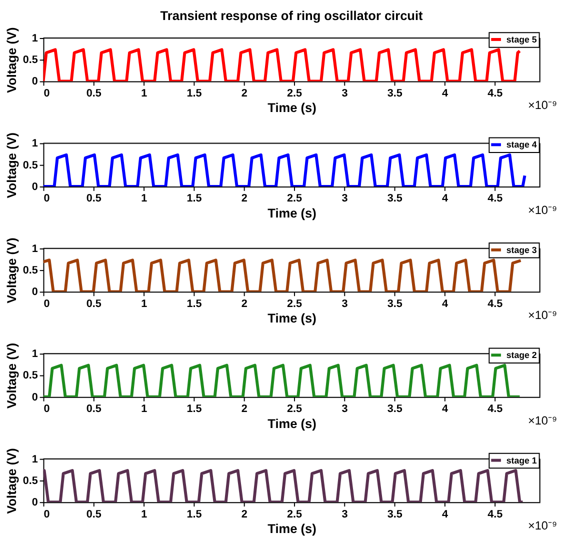 The height and width of the screenshot is (549, 587). What do you see at coordinates (521, 249) in the screenshot?
I see `legend-label: stage 3` at bounding box center [521, 249].